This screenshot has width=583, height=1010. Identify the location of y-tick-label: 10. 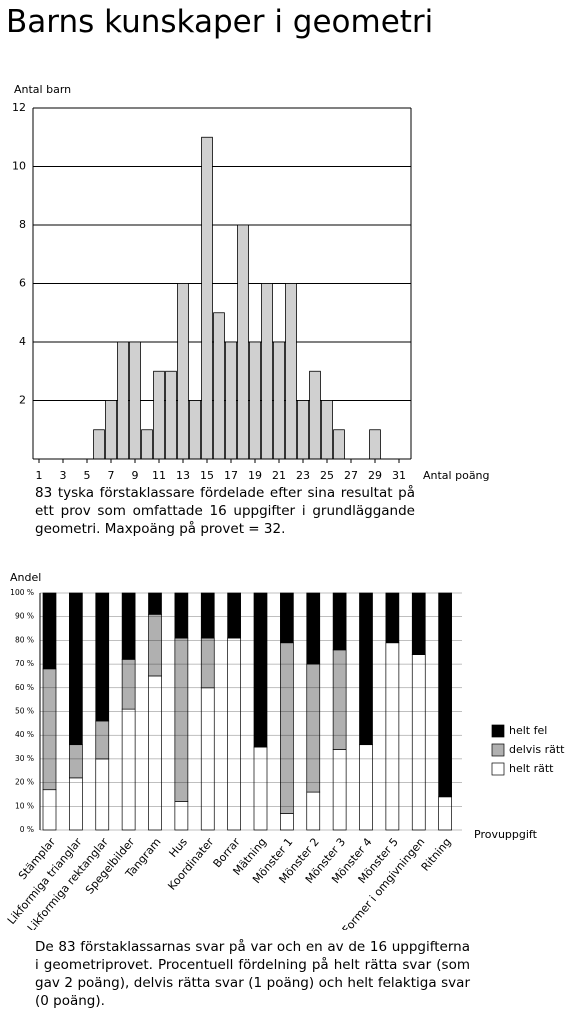
(19, 166).